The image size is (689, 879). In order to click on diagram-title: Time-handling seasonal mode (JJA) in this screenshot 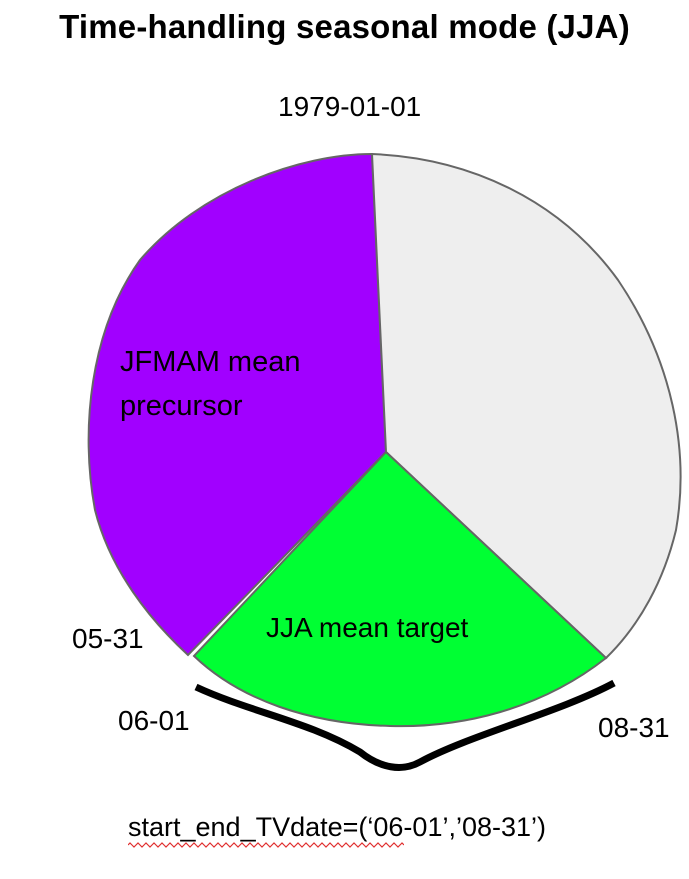, I will do `click(344, 26)`.